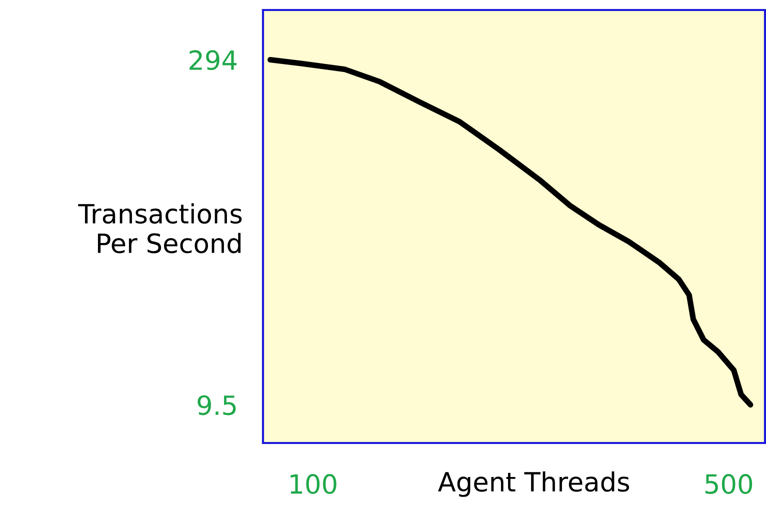  I want to click on y-tick-label: 294, so click(213, 60).